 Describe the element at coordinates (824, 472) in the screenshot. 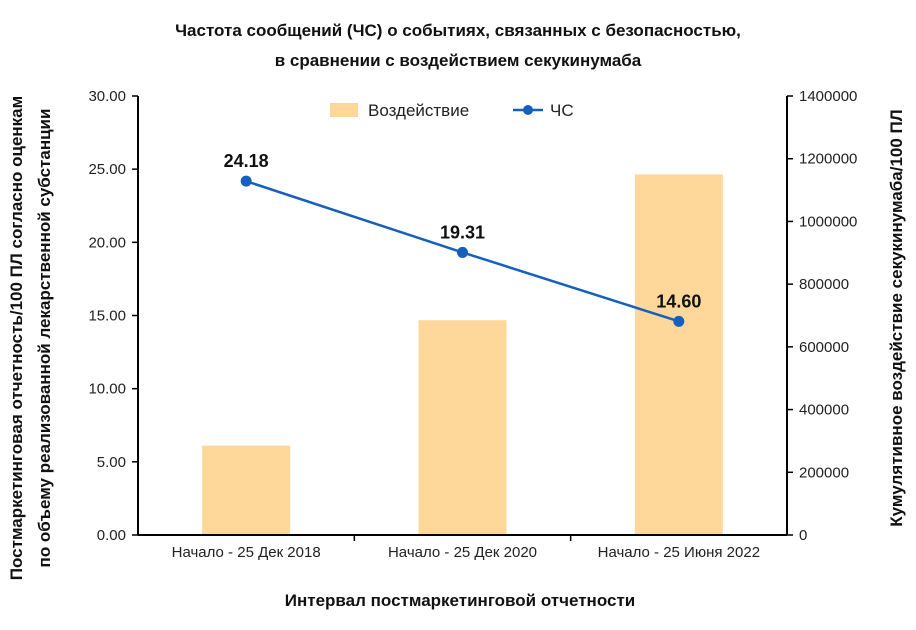

I see `right-tick-label: 200000` at that location.